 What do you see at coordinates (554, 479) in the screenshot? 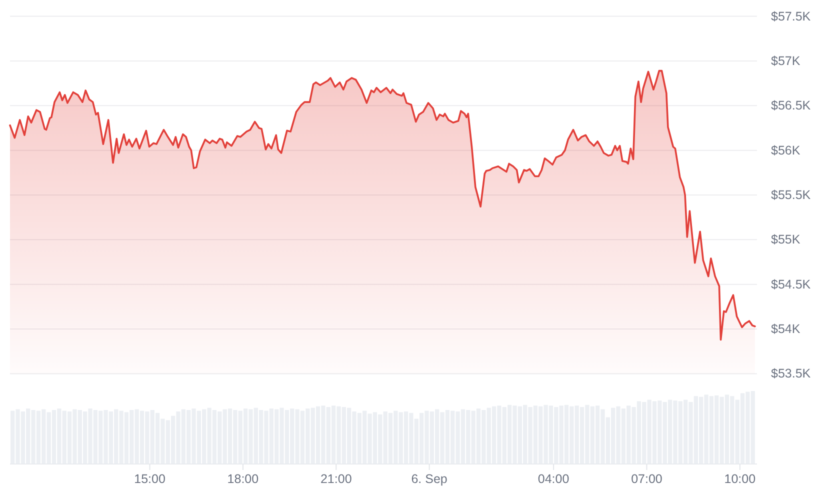
I see `x-tick-label: 04:00` at bounding box center [554, 479].